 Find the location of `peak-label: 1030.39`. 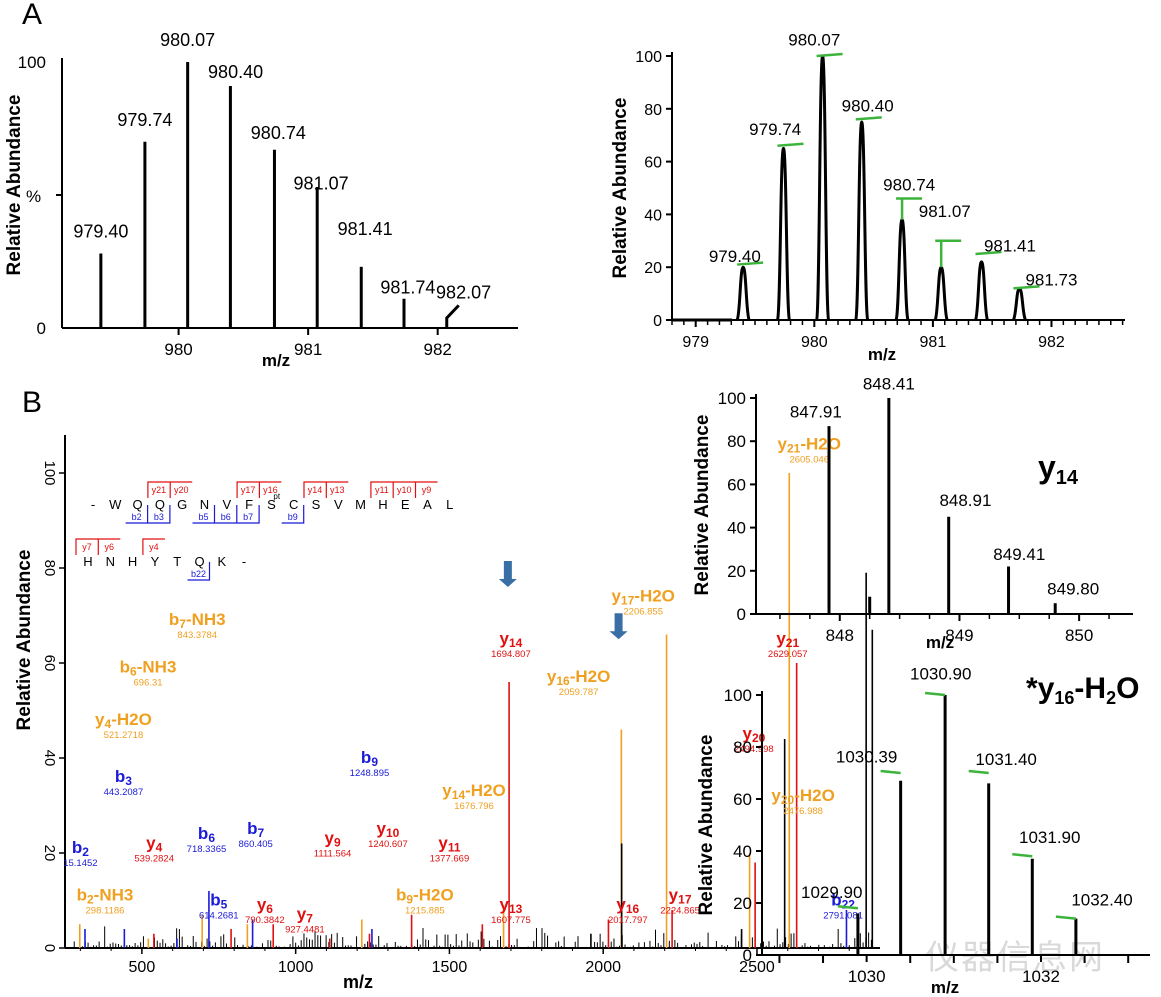

peak-label: 1030.39 is located at coordinates (866, 757).